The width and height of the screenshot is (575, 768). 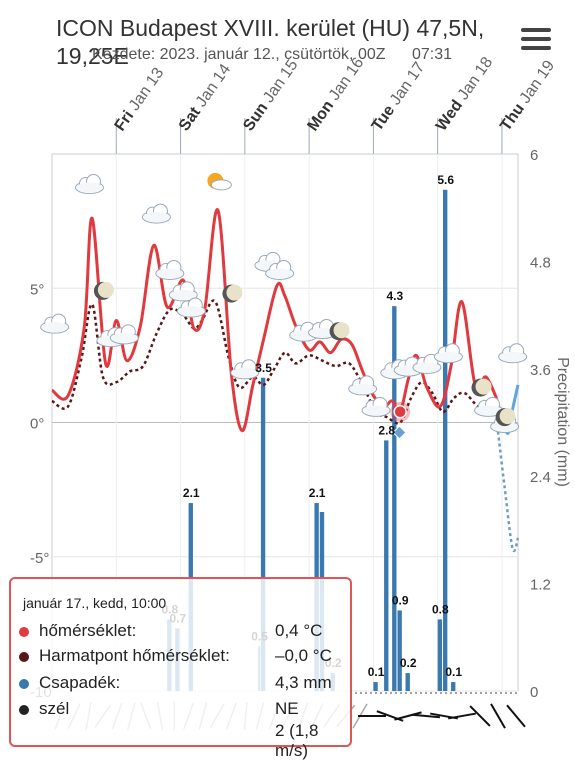 I want to click on tooltip-row-wind: szél NE 2 (1,8 m/s), so click(x=184, y=729).